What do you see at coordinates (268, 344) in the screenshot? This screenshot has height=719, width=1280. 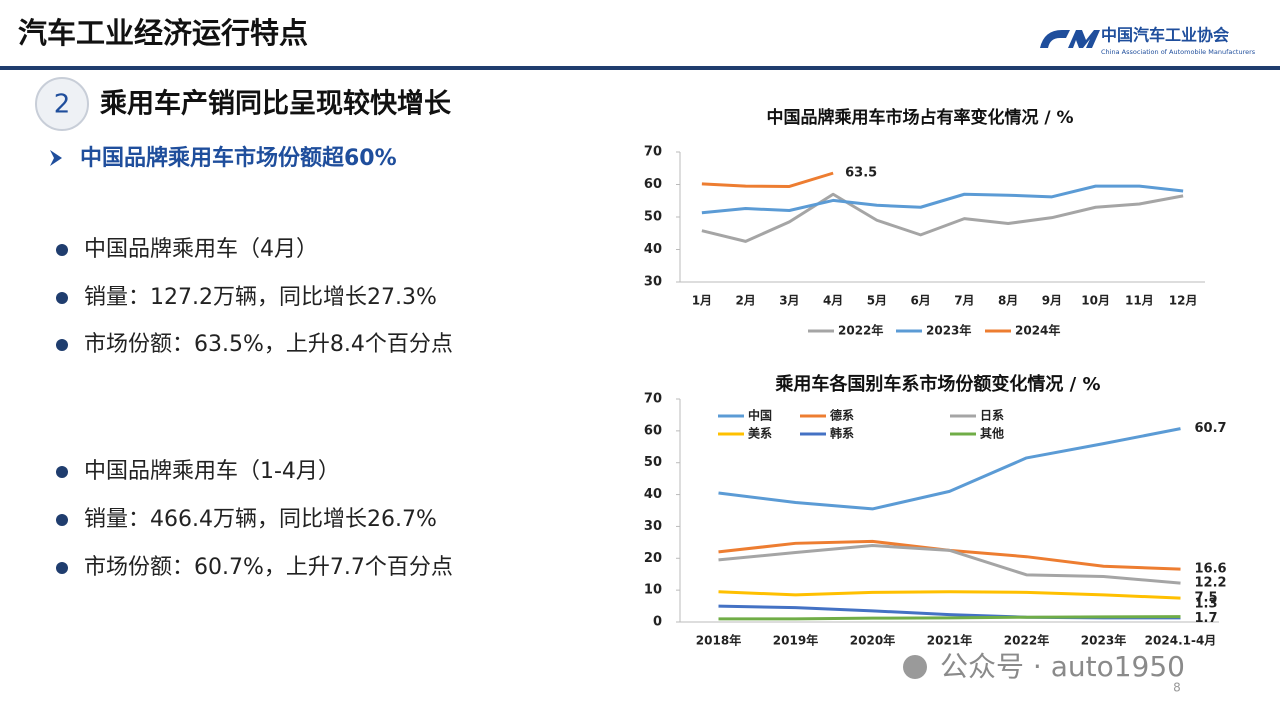 I see `bullet-text: 市场份额：63.5%，上升8.4个百分点` at bounding box center [268, 344].